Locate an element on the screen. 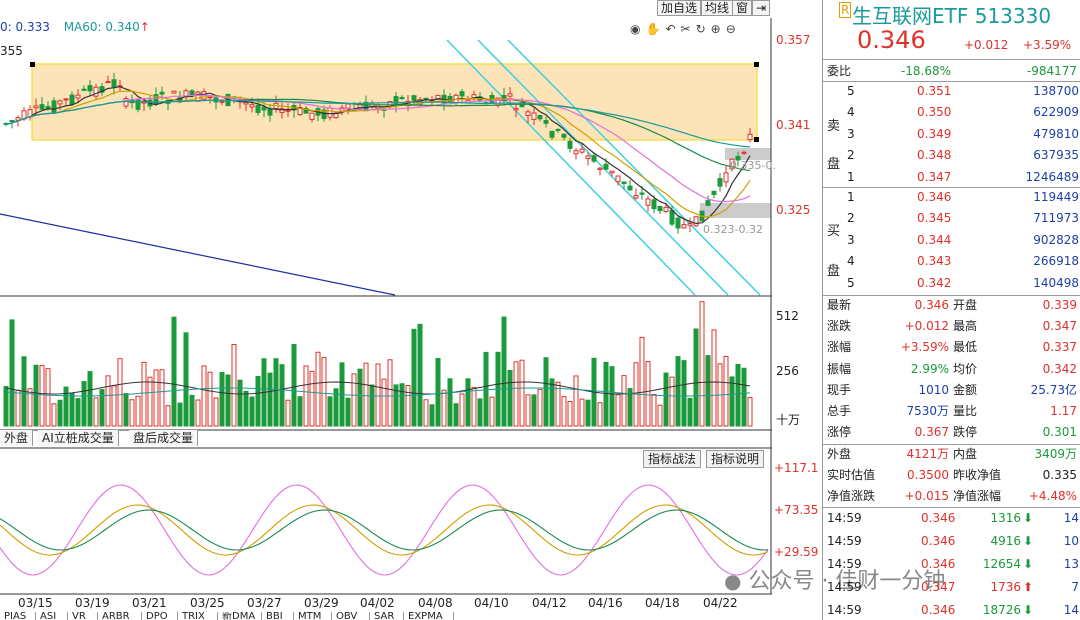 This screenshot has width=1080, height=620. sell-volume: 622909 is located at coordinates (1056, 112).